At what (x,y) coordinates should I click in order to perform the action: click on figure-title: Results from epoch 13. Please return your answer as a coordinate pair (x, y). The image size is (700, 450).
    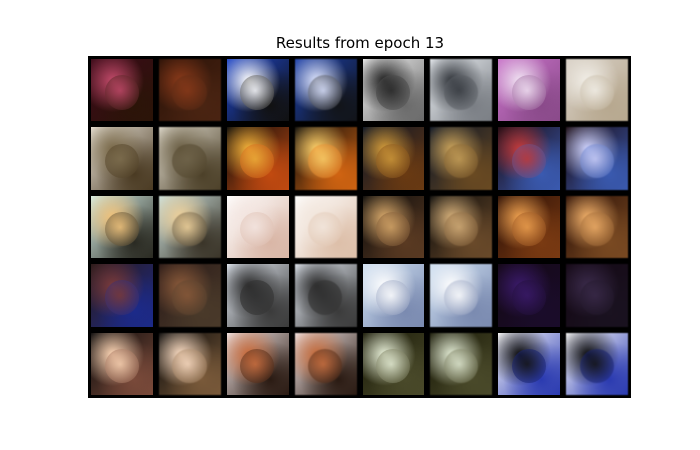
    Looking at the image, I should click on (360, 43).